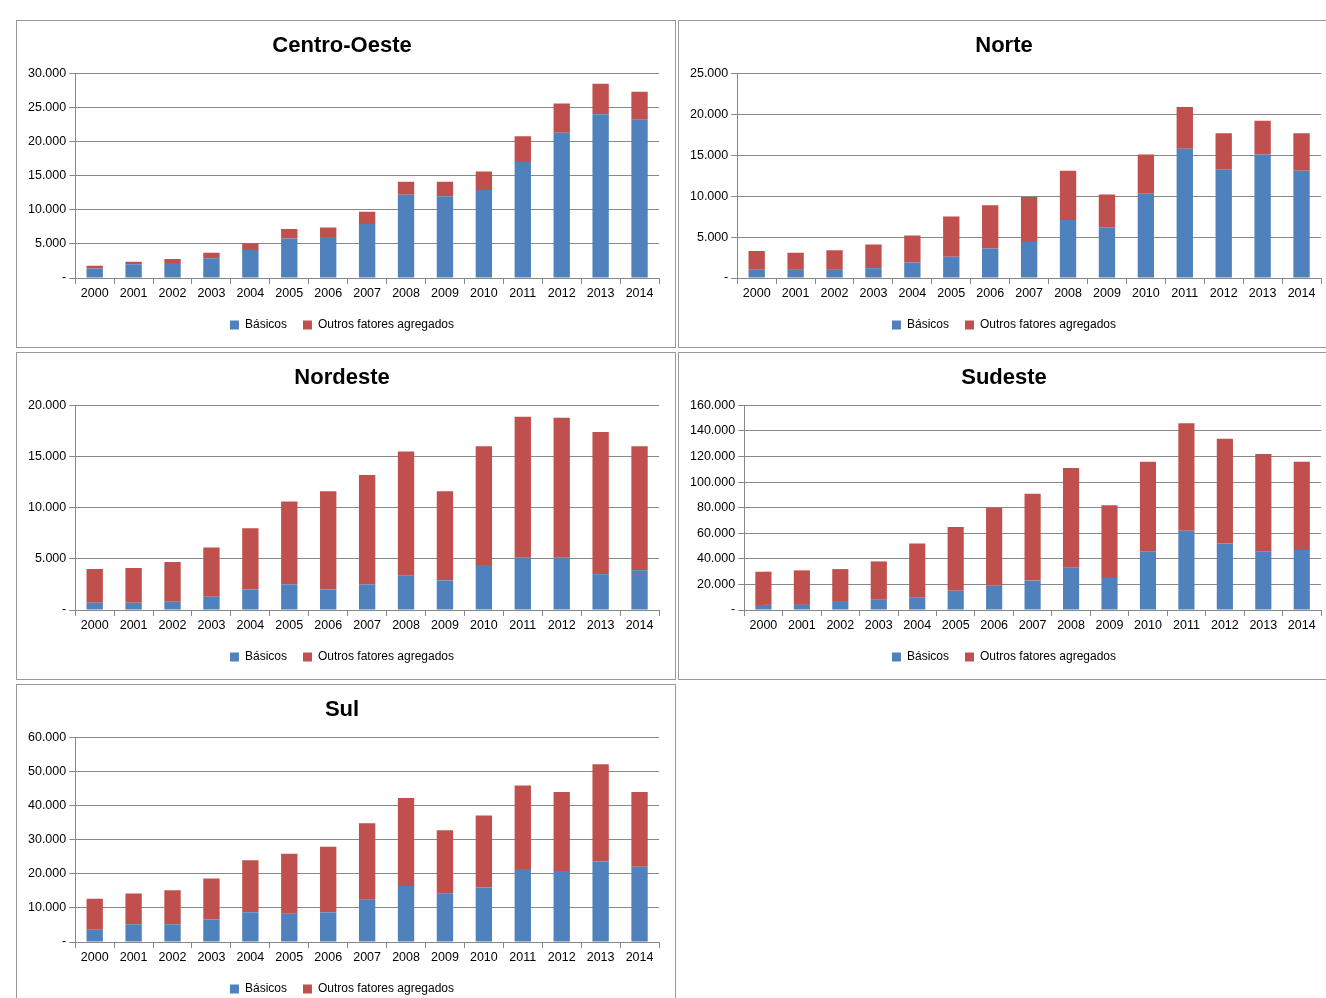 This screenshot has width=1326, height=998. I want to click on y-tick-label: 140.000, so click(713, 430).